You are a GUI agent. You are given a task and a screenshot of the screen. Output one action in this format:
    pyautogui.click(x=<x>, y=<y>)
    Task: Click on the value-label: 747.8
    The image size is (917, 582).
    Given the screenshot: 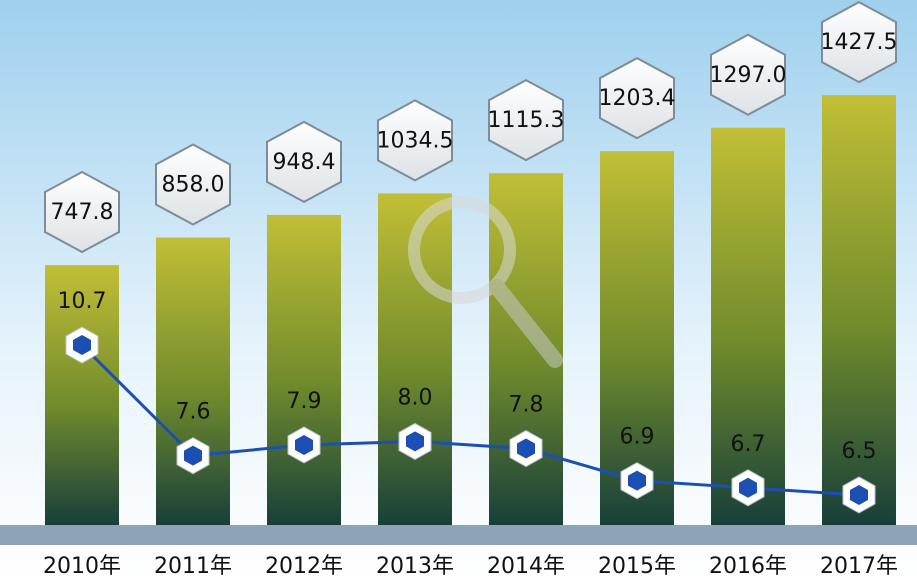 What is the action you would take?
    pyautogui.click(x=82, y=212)
    